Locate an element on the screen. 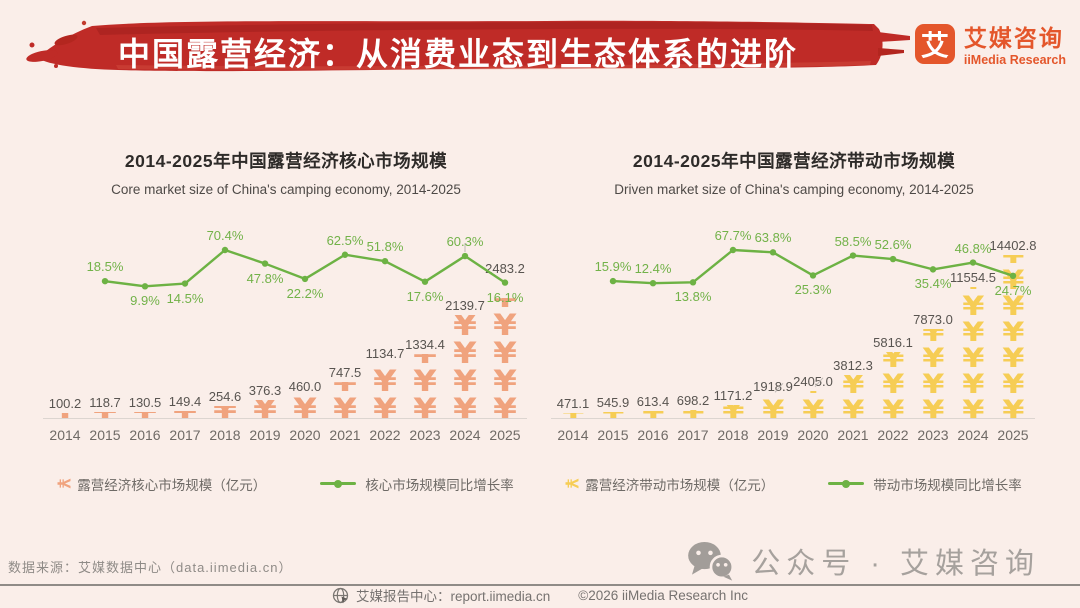 The image size is (1080, 608). growth-pct-label: 62.5% is located at coordinates (345, 240).